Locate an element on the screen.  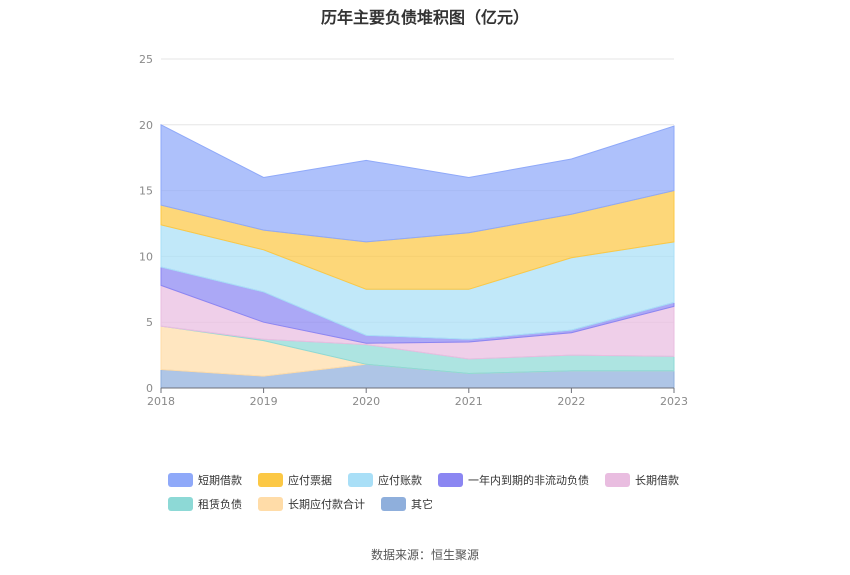
legend-item: 应付票据 is located at coordinates (295, 480).